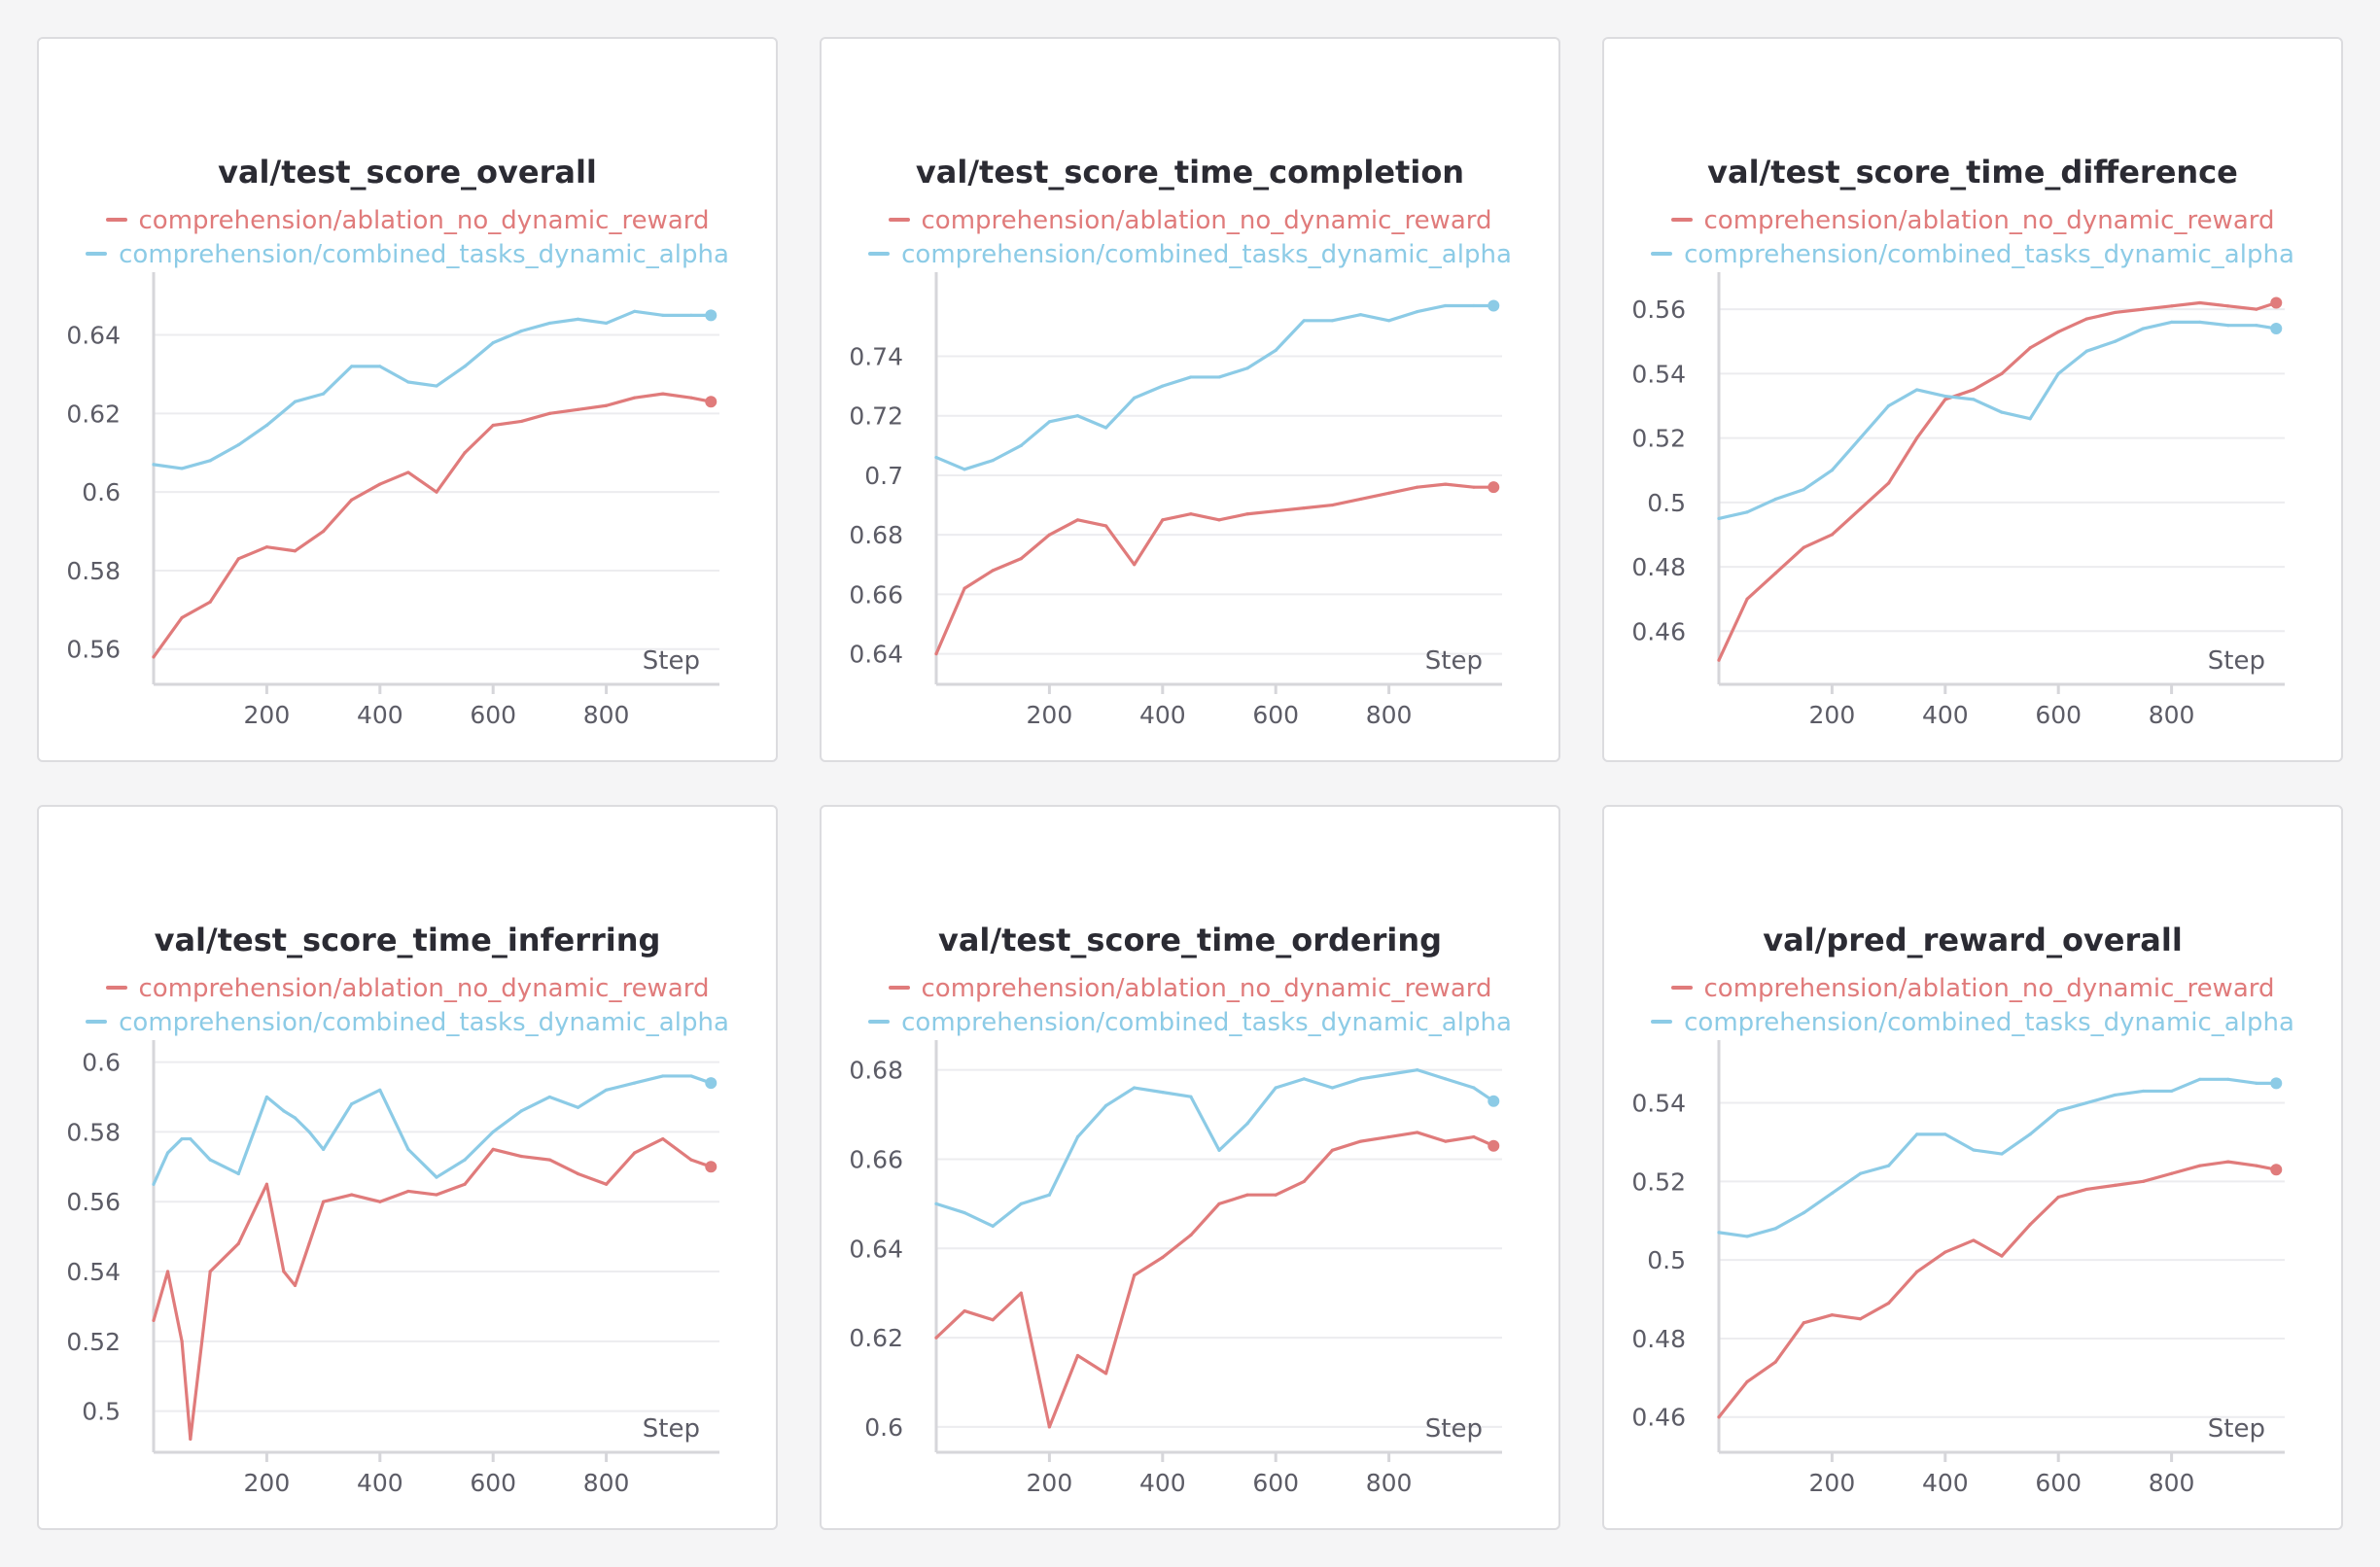 This screenshot has height=1567, width=2380. What do you see at coordinates (101, 1412) in the screenshot?
I see `y-tick-label: 0.5` at bounding box center [101, 1412].